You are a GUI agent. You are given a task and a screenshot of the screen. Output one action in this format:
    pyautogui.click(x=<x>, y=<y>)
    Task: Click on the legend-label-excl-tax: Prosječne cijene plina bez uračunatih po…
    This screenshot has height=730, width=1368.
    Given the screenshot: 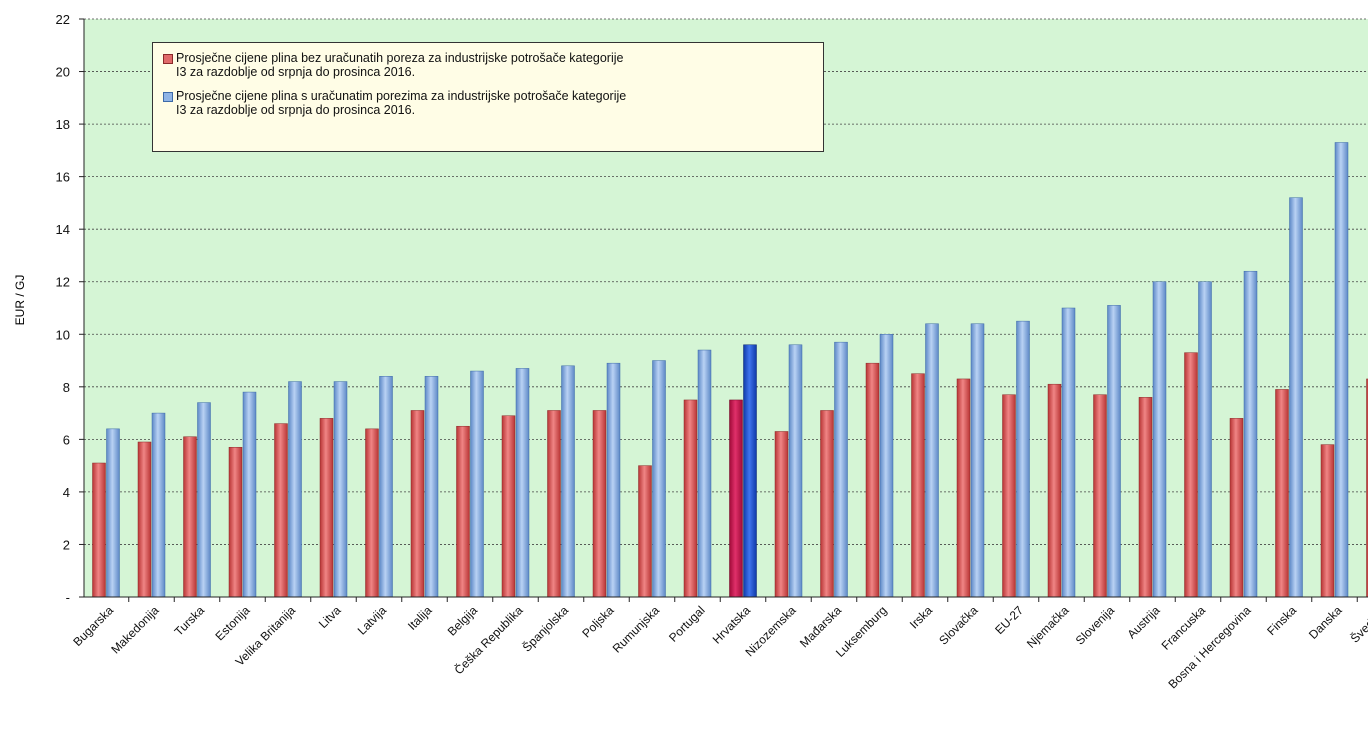 What is the action you would take?
    pyautogui.click(x=399, y=65)
    